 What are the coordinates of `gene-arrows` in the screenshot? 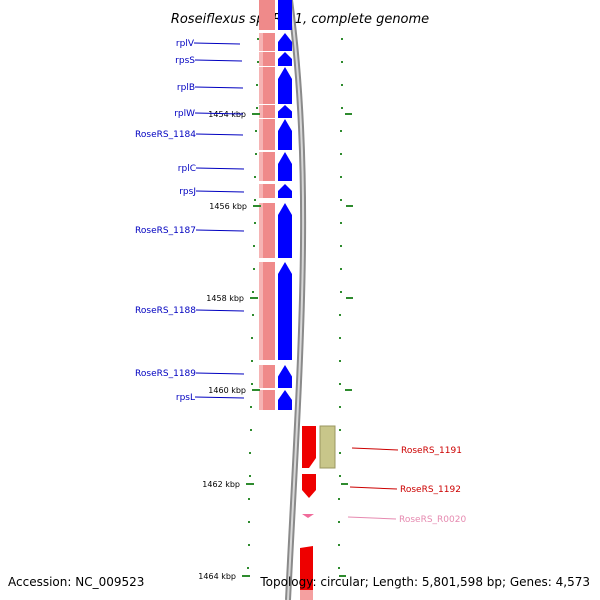 It's located at (307, 300).